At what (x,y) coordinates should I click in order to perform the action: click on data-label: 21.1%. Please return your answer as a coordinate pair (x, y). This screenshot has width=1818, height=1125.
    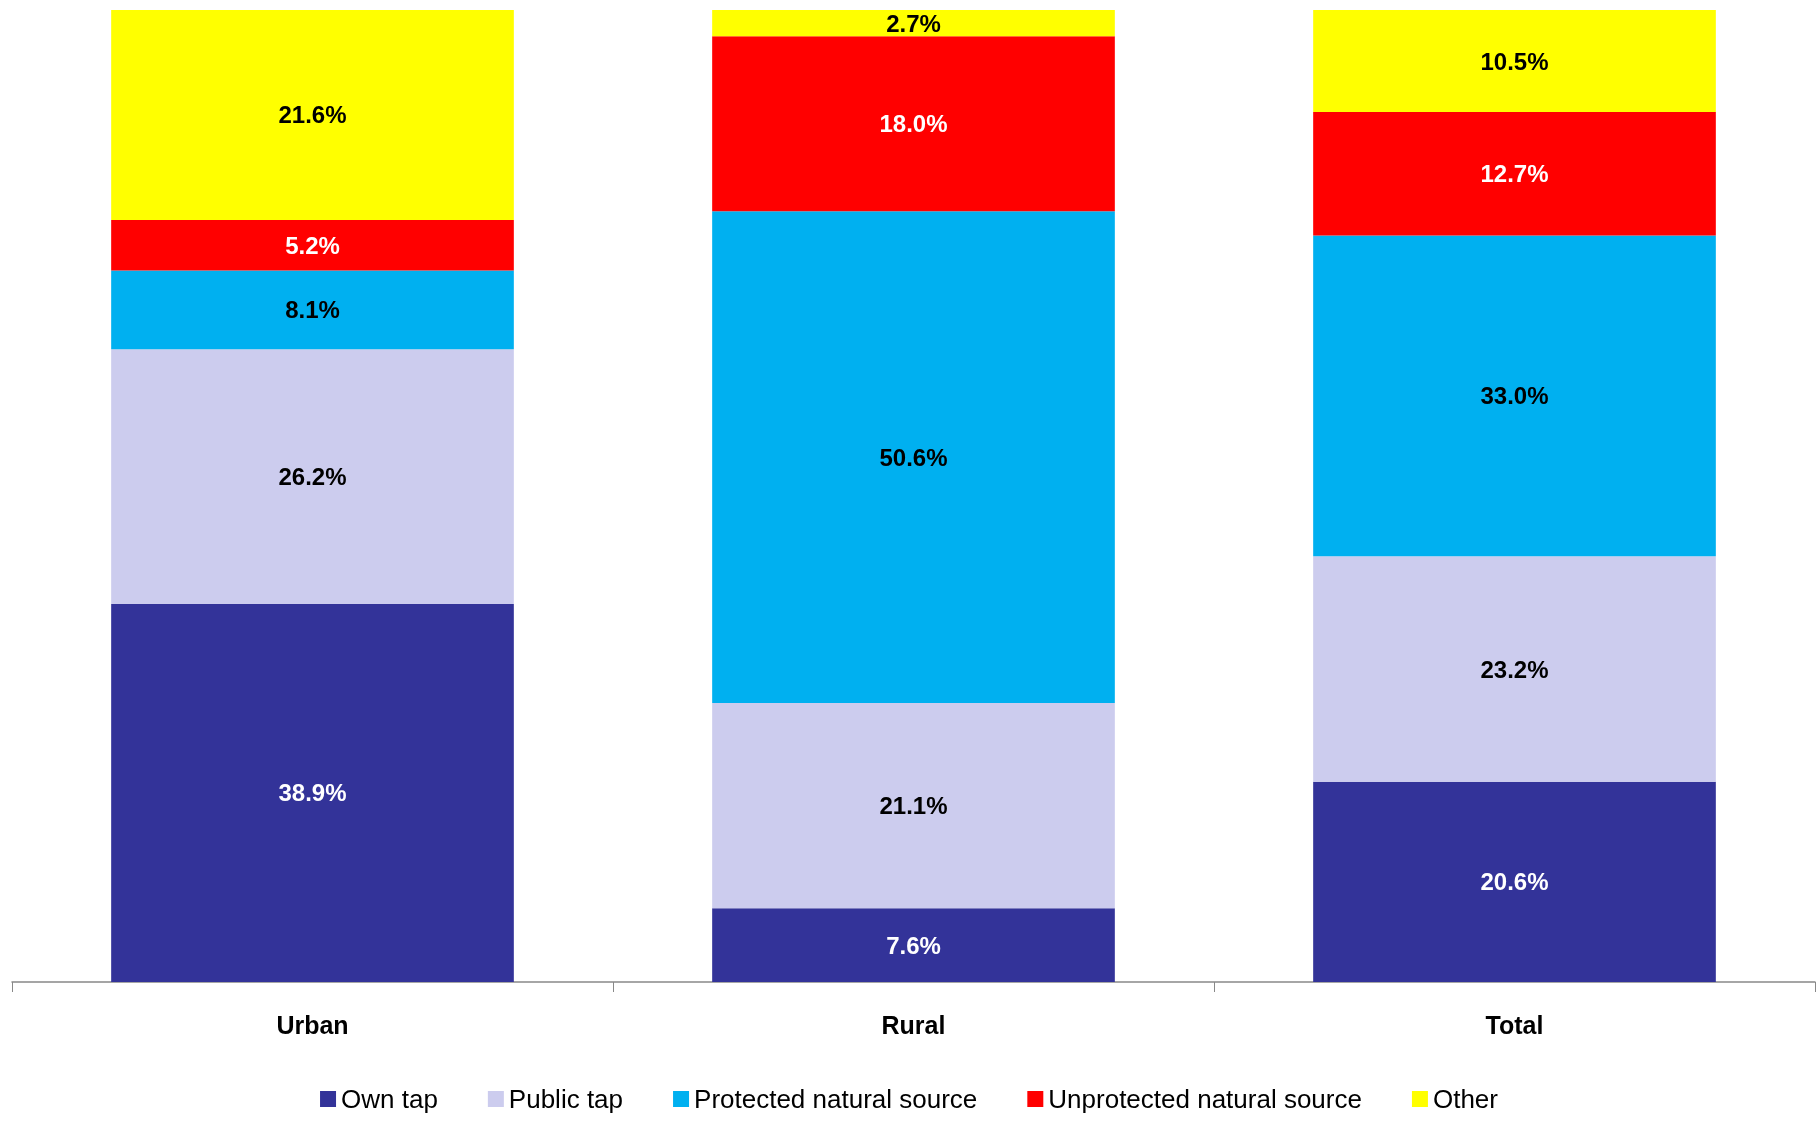
    Looking at the image, I should click on (913, 806).